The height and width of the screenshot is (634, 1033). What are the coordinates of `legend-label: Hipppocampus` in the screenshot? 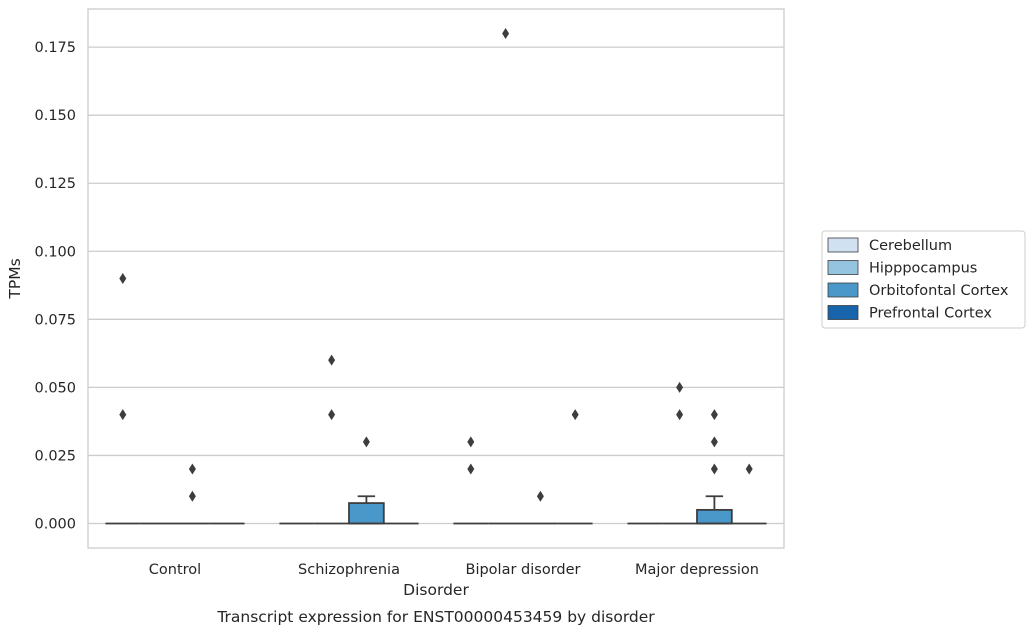 It's located at (923, 269).